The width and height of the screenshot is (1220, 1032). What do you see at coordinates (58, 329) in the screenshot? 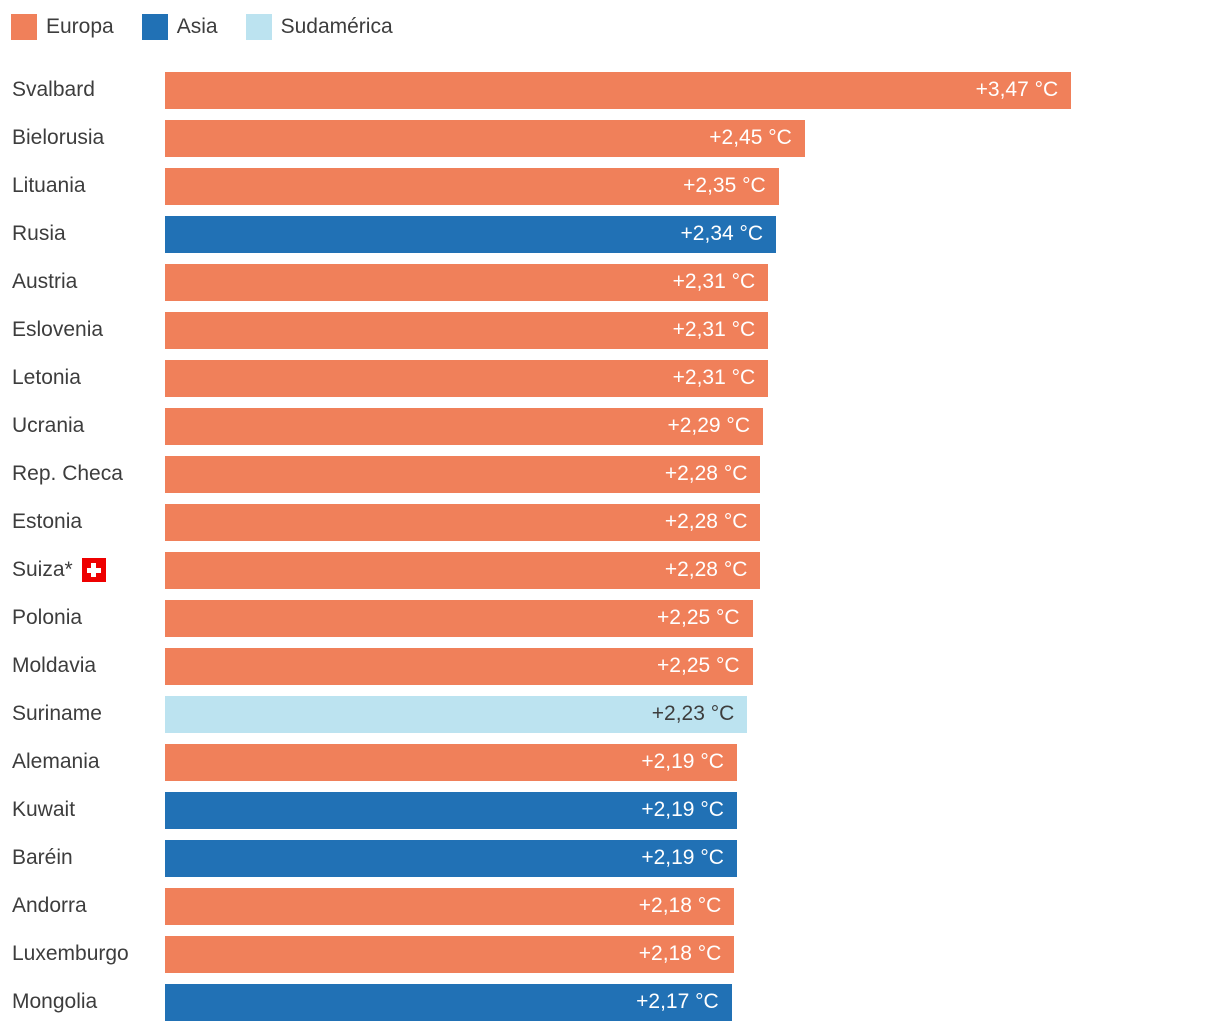
I see `country-name: Eslovenia` at bounding box center [58, 329].